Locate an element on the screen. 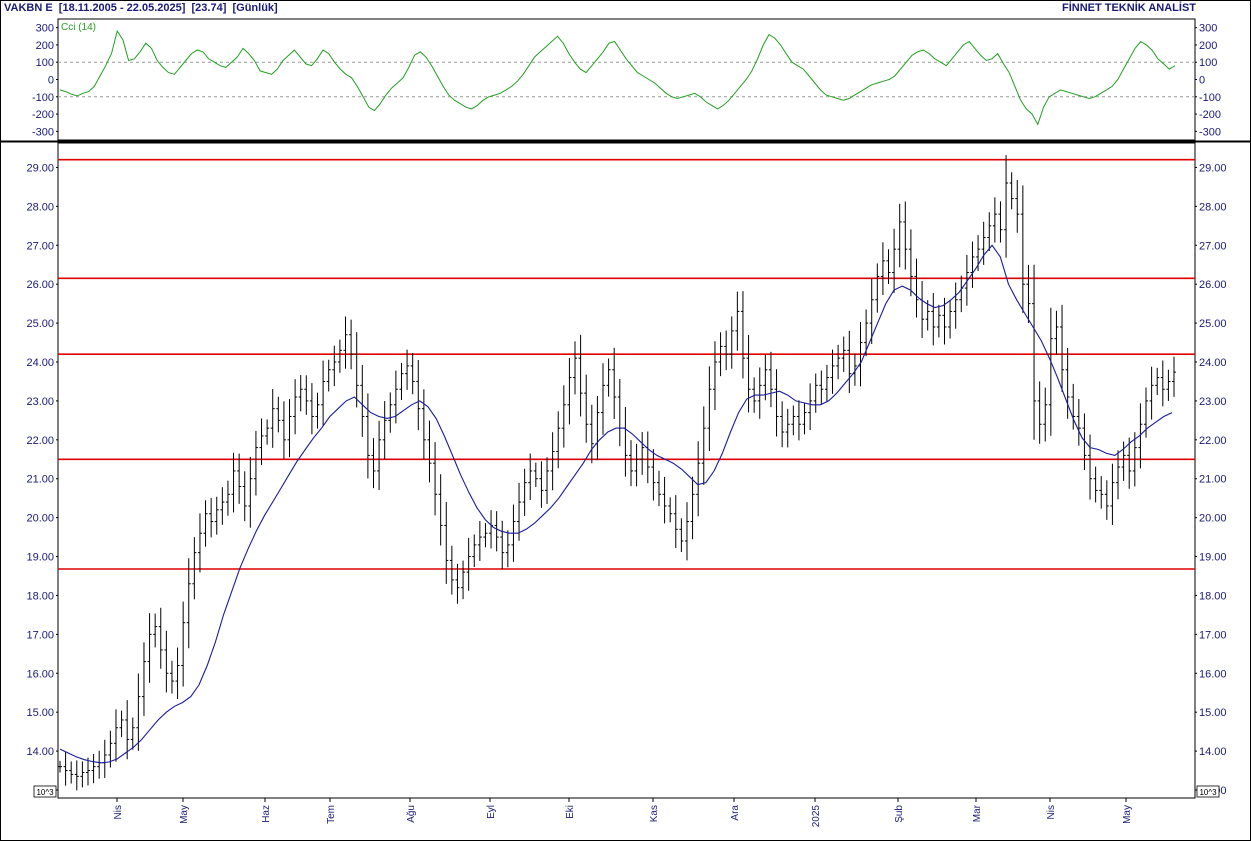  cci-series is located at coordinates (617, 77).